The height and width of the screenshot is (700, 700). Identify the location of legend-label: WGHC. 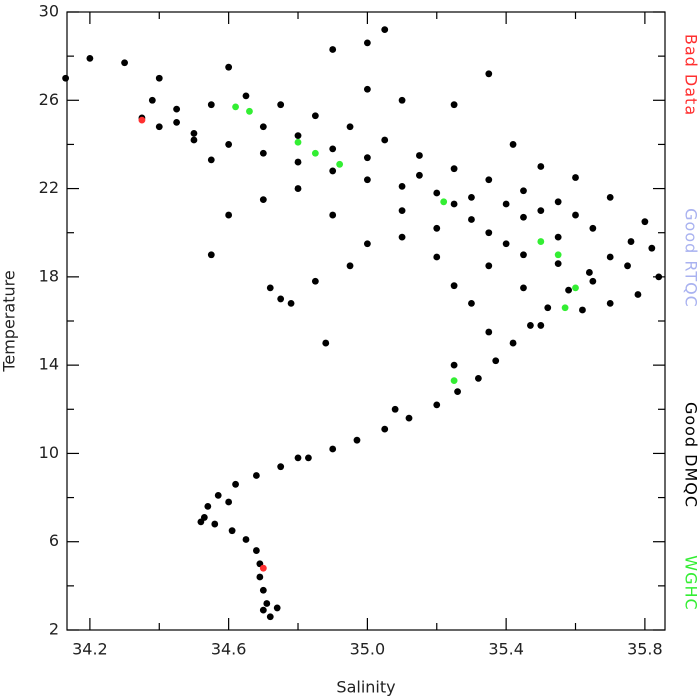
(691, 582).